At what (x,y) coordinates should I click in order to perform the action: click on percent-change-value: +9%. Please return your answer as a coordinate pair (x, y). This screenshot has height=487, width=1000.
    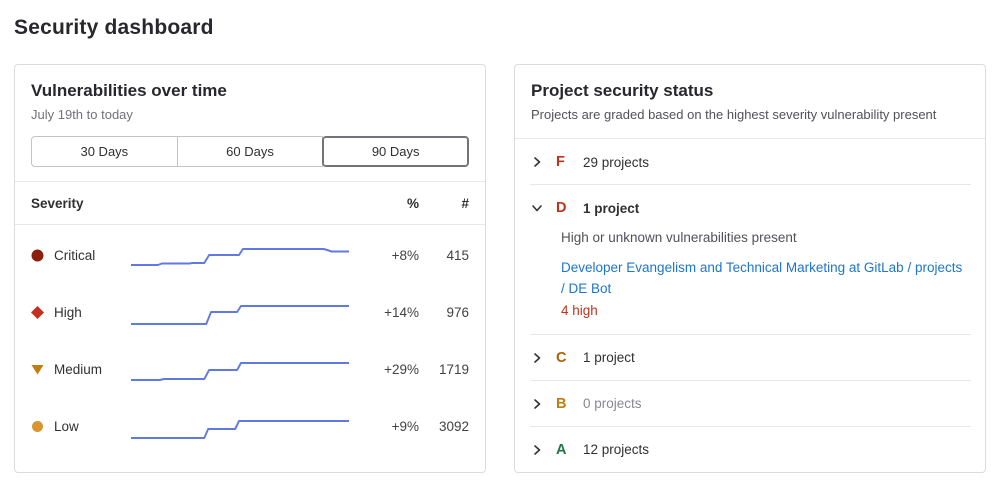
    Looking at the image, I should click on (405, 426).